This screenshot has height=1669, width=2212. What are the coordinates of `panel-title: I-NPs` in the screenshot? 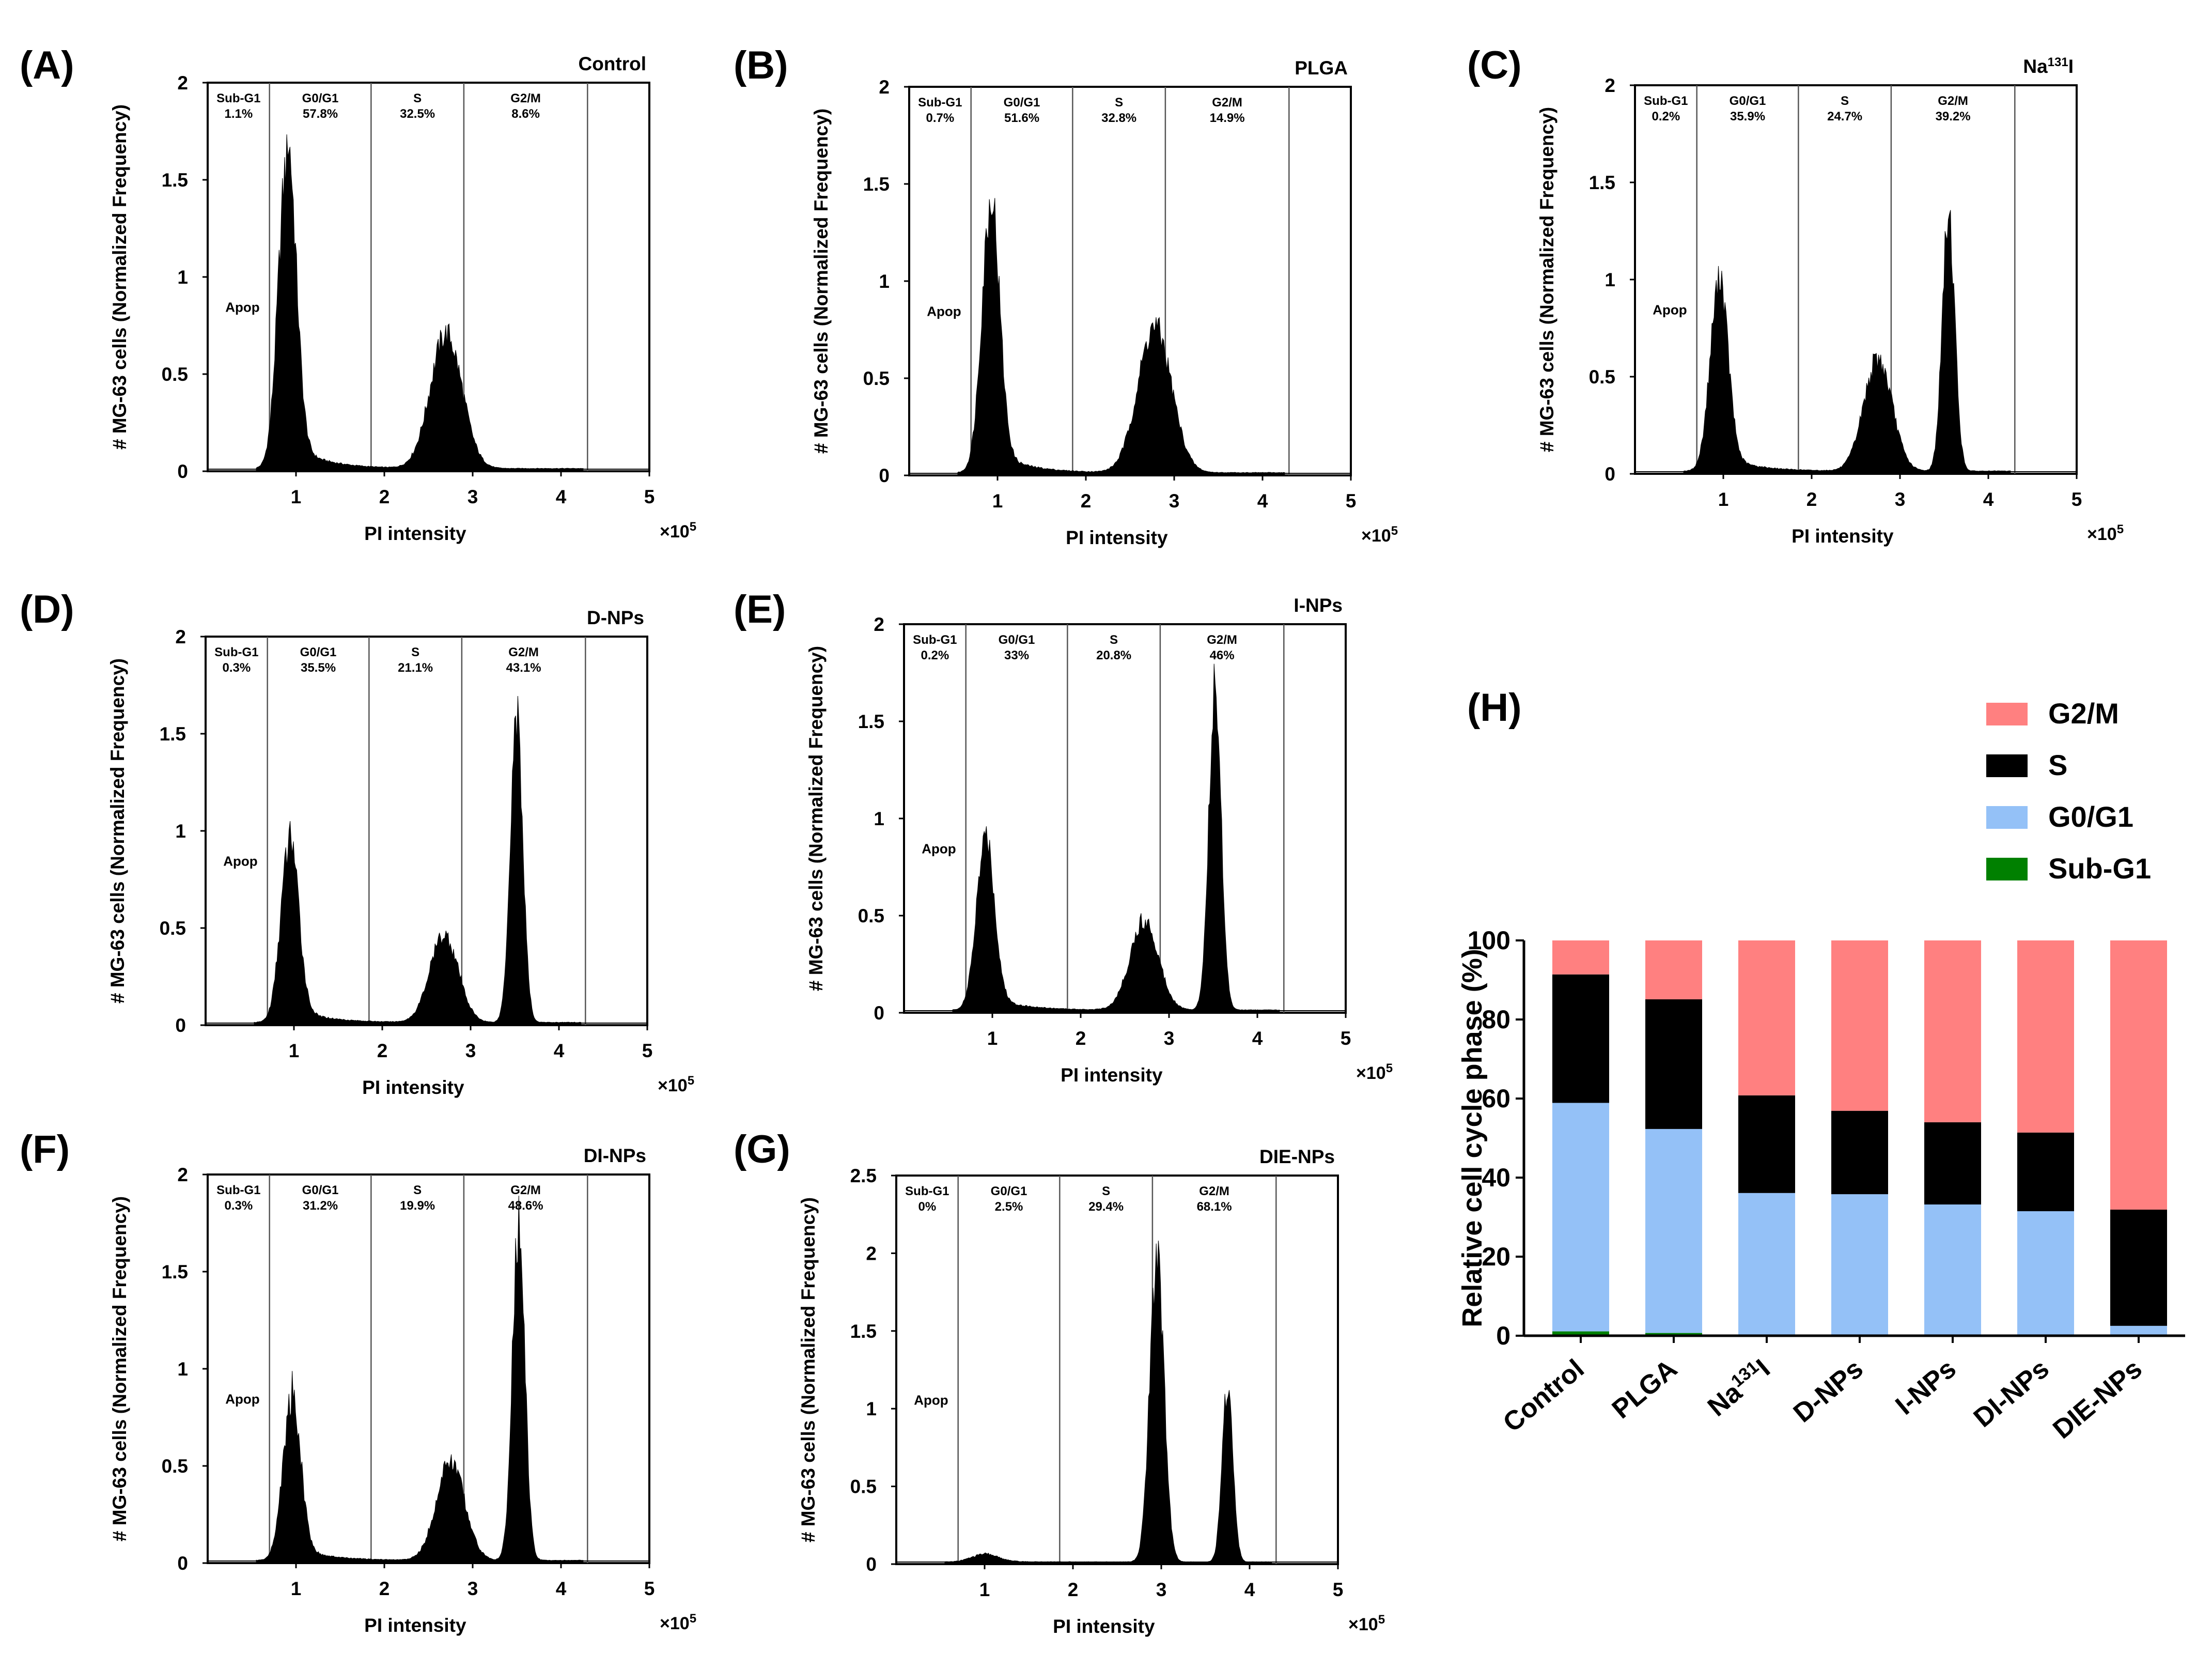 It's located at (1318, 605).